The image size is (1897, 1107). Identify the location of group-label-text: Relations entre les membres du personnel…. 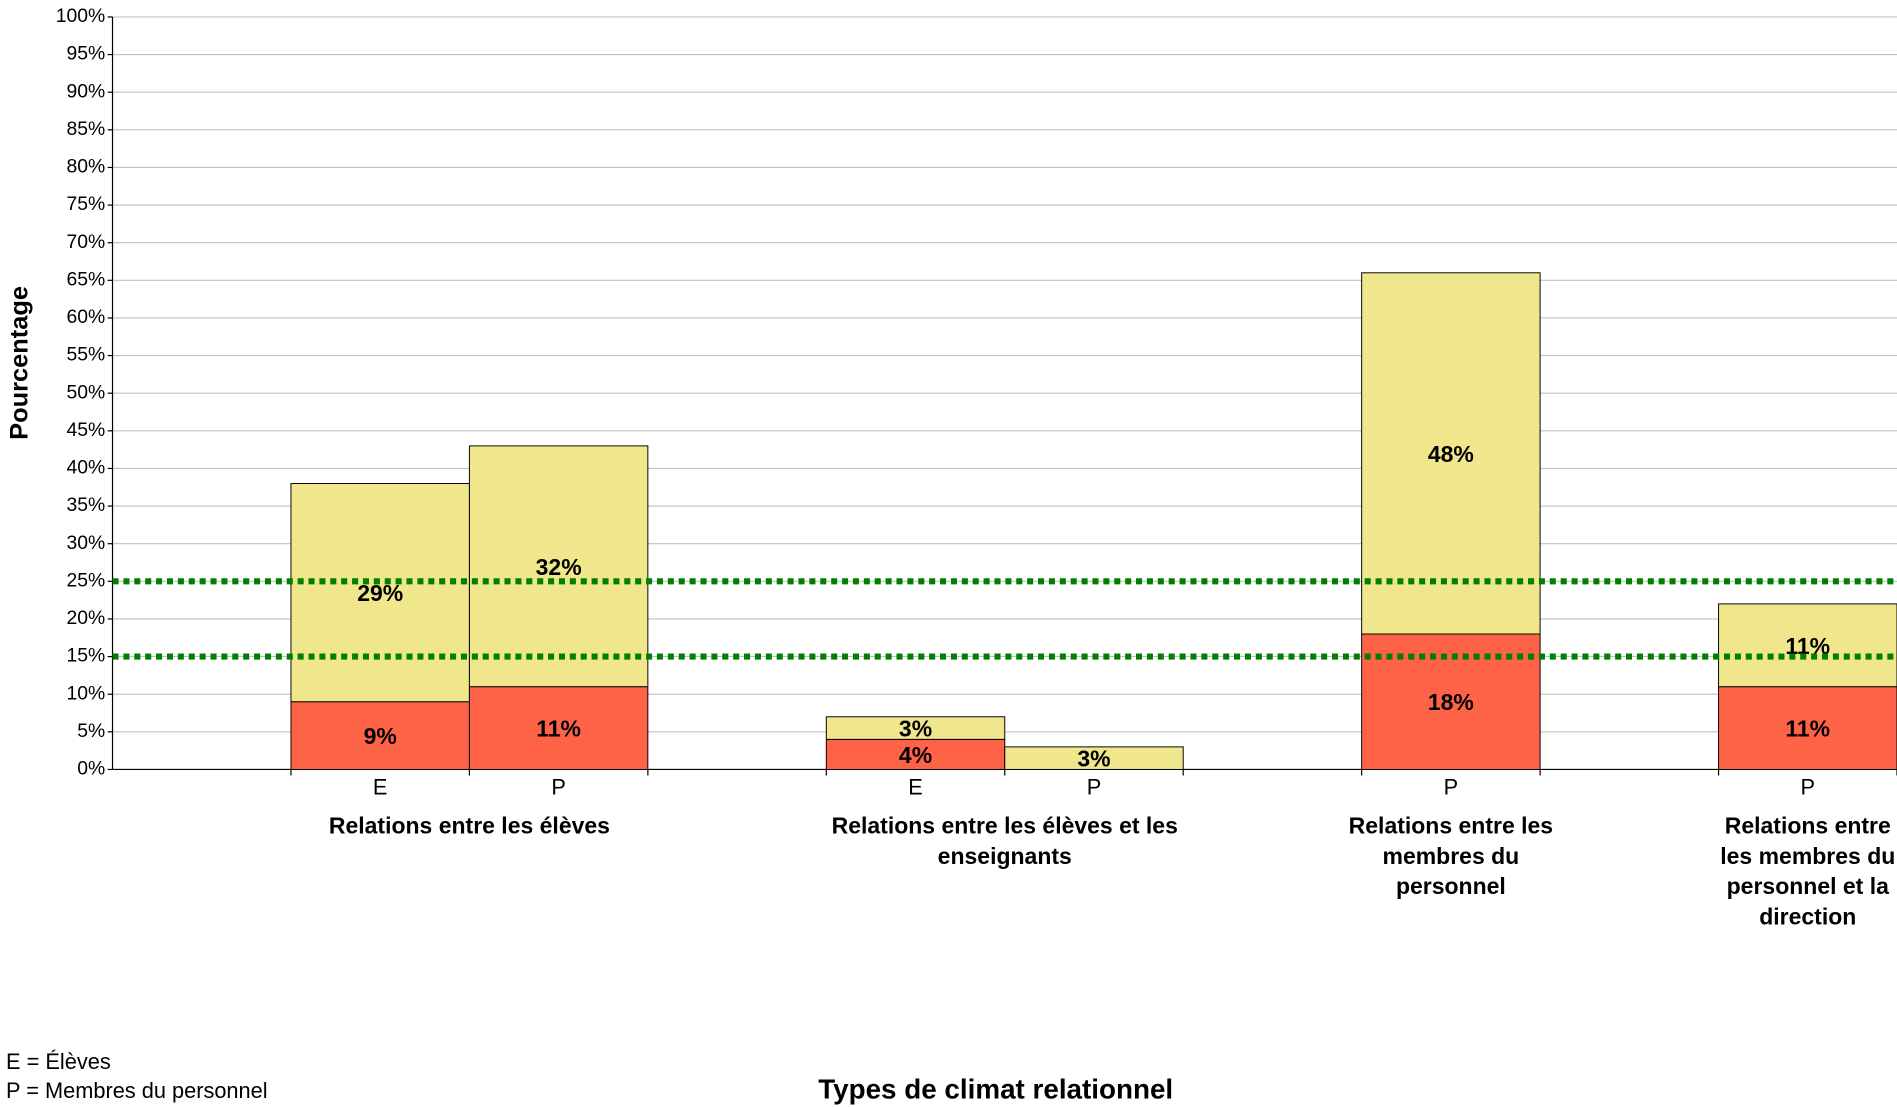
(1808, 872).